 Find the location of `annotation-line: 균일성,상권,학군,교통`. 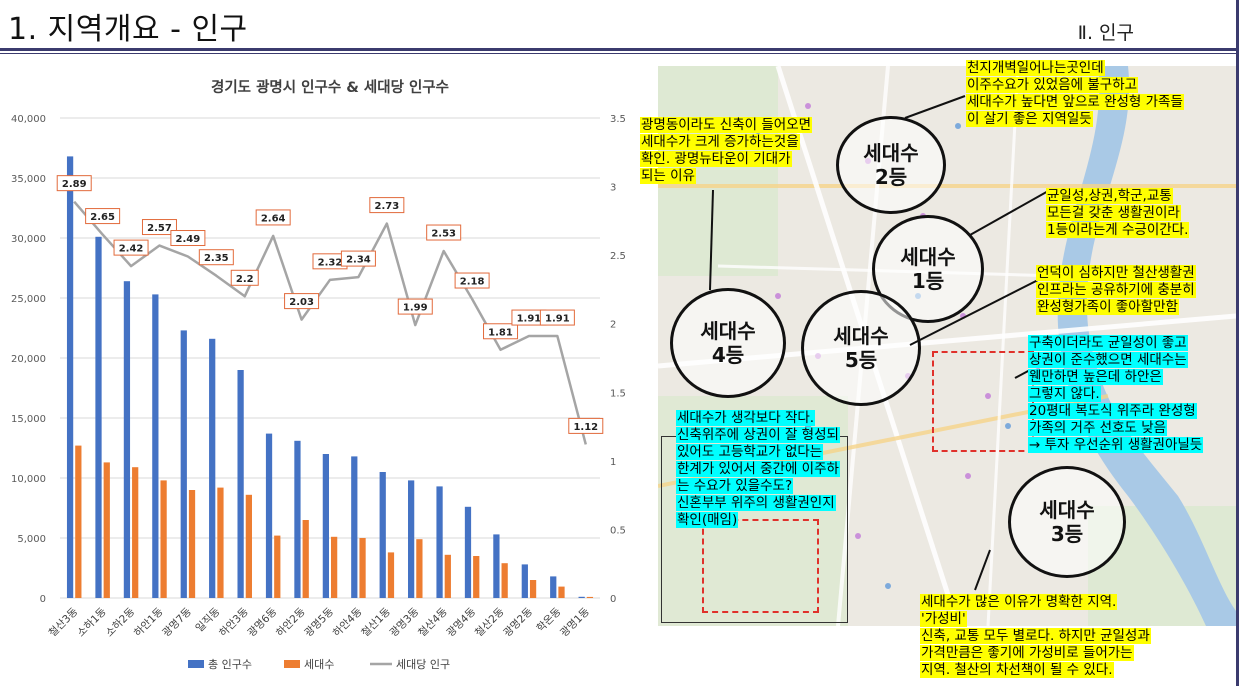

annotation-line: 균일성,상권,학군,교통 is located at coordinates (1109, 196).